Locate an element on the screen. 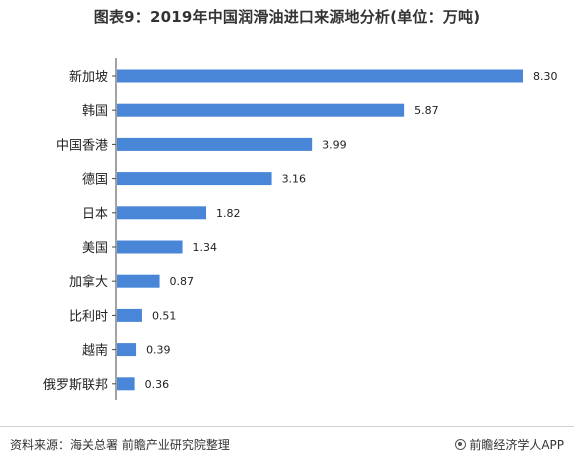  category-label: 加拿大 is located at coordinates (88, 282).